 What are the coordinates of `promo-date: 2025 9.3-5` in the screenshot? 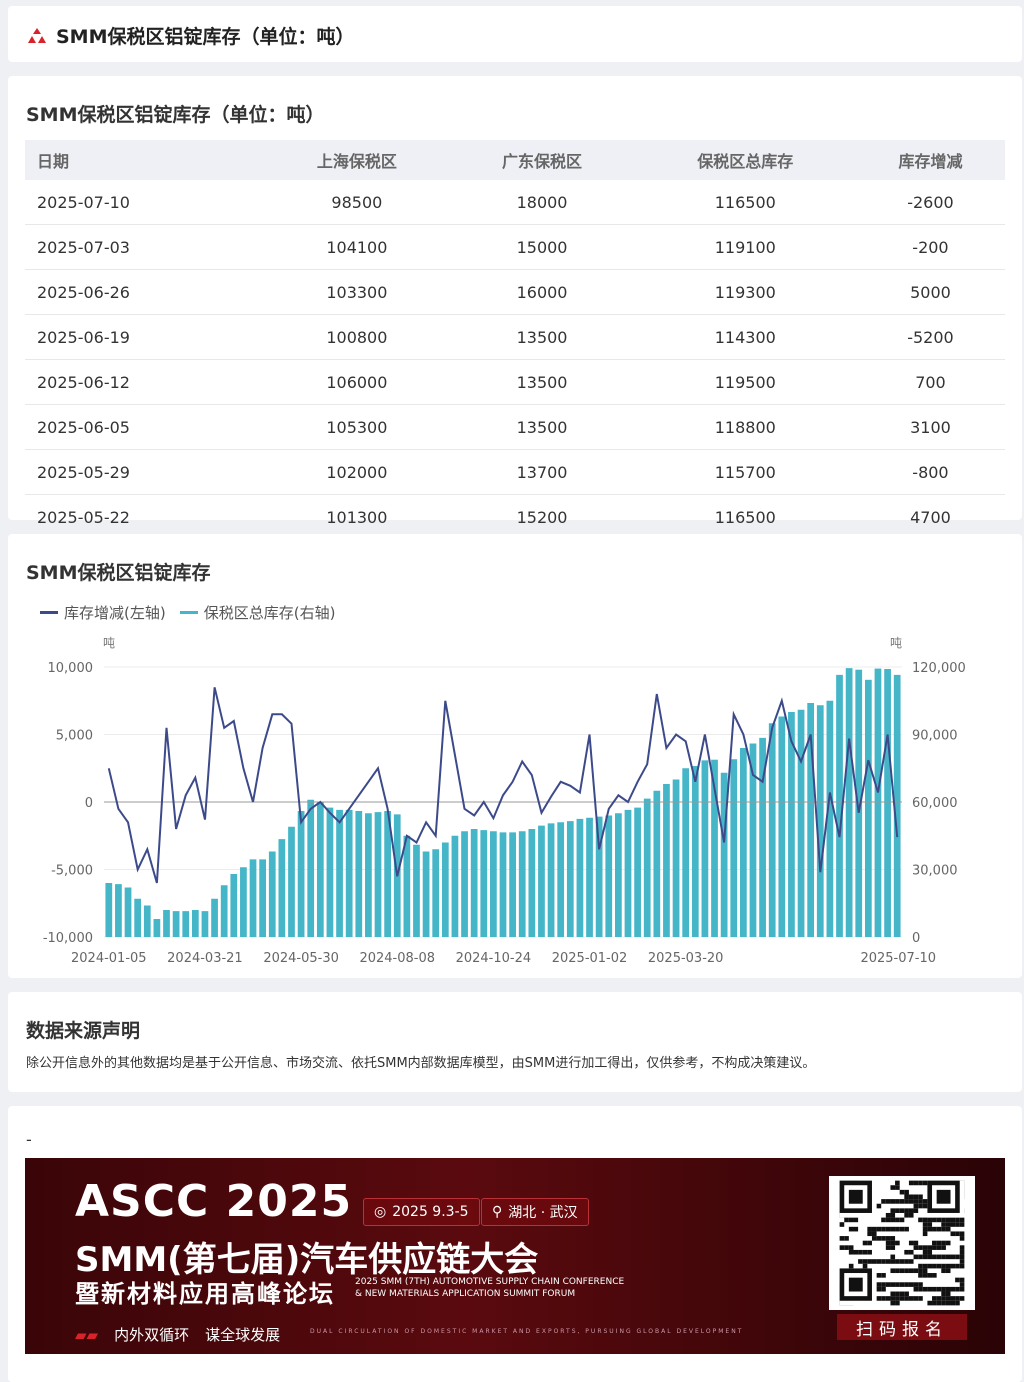 It's located at (430, 1212).